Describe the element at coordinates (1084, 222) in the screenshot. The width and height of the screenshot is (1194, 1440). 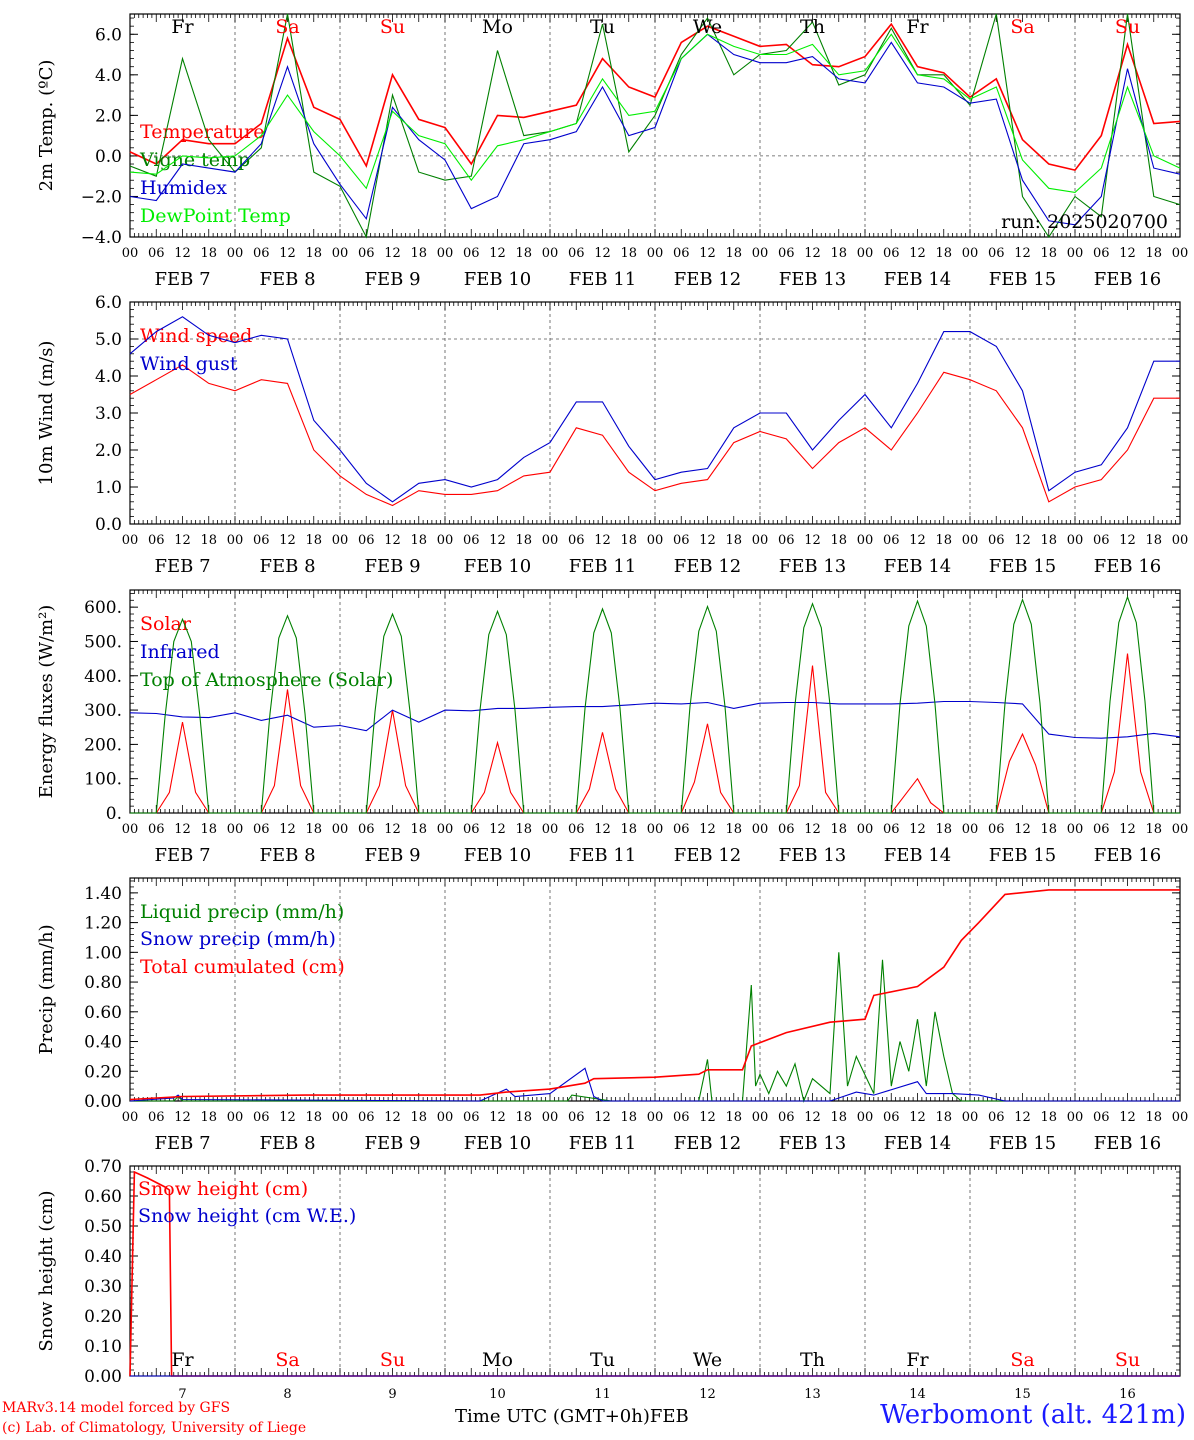
I see `run-label: run: 2025020700` at that location.